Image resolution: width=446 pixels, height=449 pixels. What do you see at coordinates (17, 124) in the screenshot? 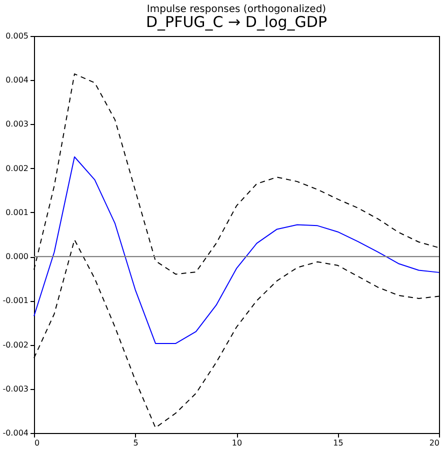
I see `y-tick-label: 0.003` at bounding box center [17, 124].